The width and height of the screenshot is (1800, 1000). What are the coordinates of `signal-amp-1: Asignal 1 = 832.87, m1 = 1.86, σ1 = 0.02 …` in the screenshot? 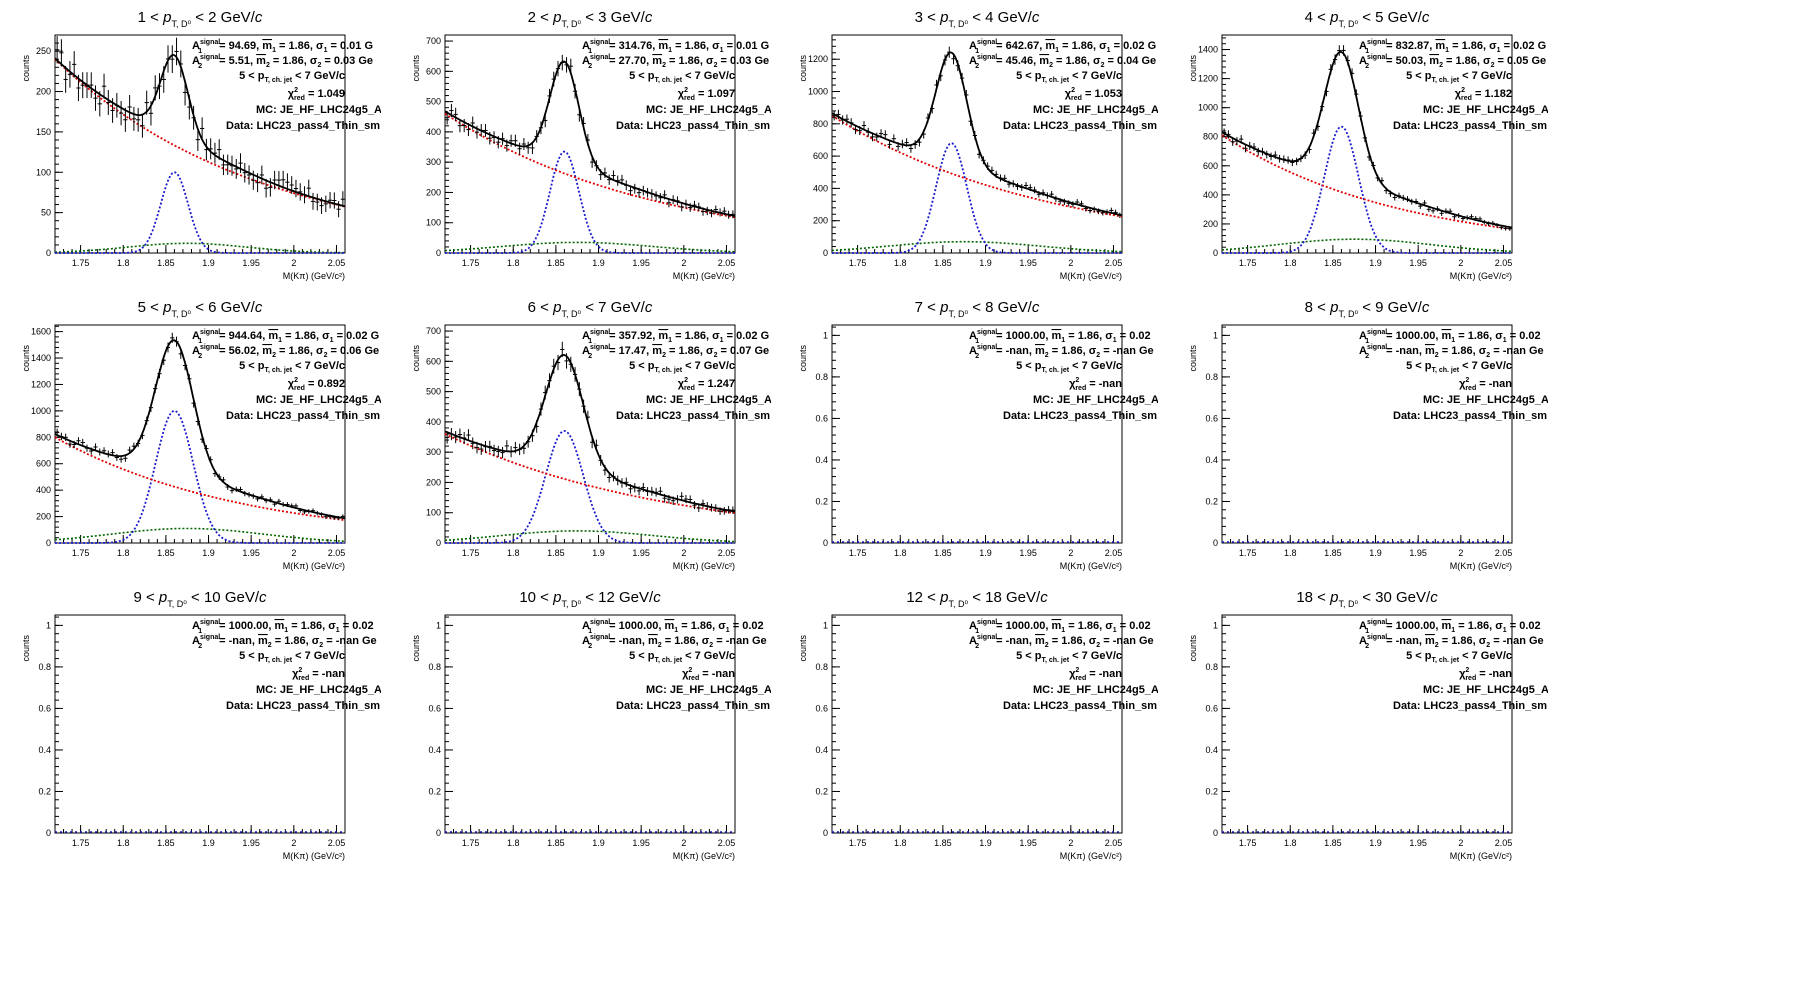 It's located at (1452, 47).